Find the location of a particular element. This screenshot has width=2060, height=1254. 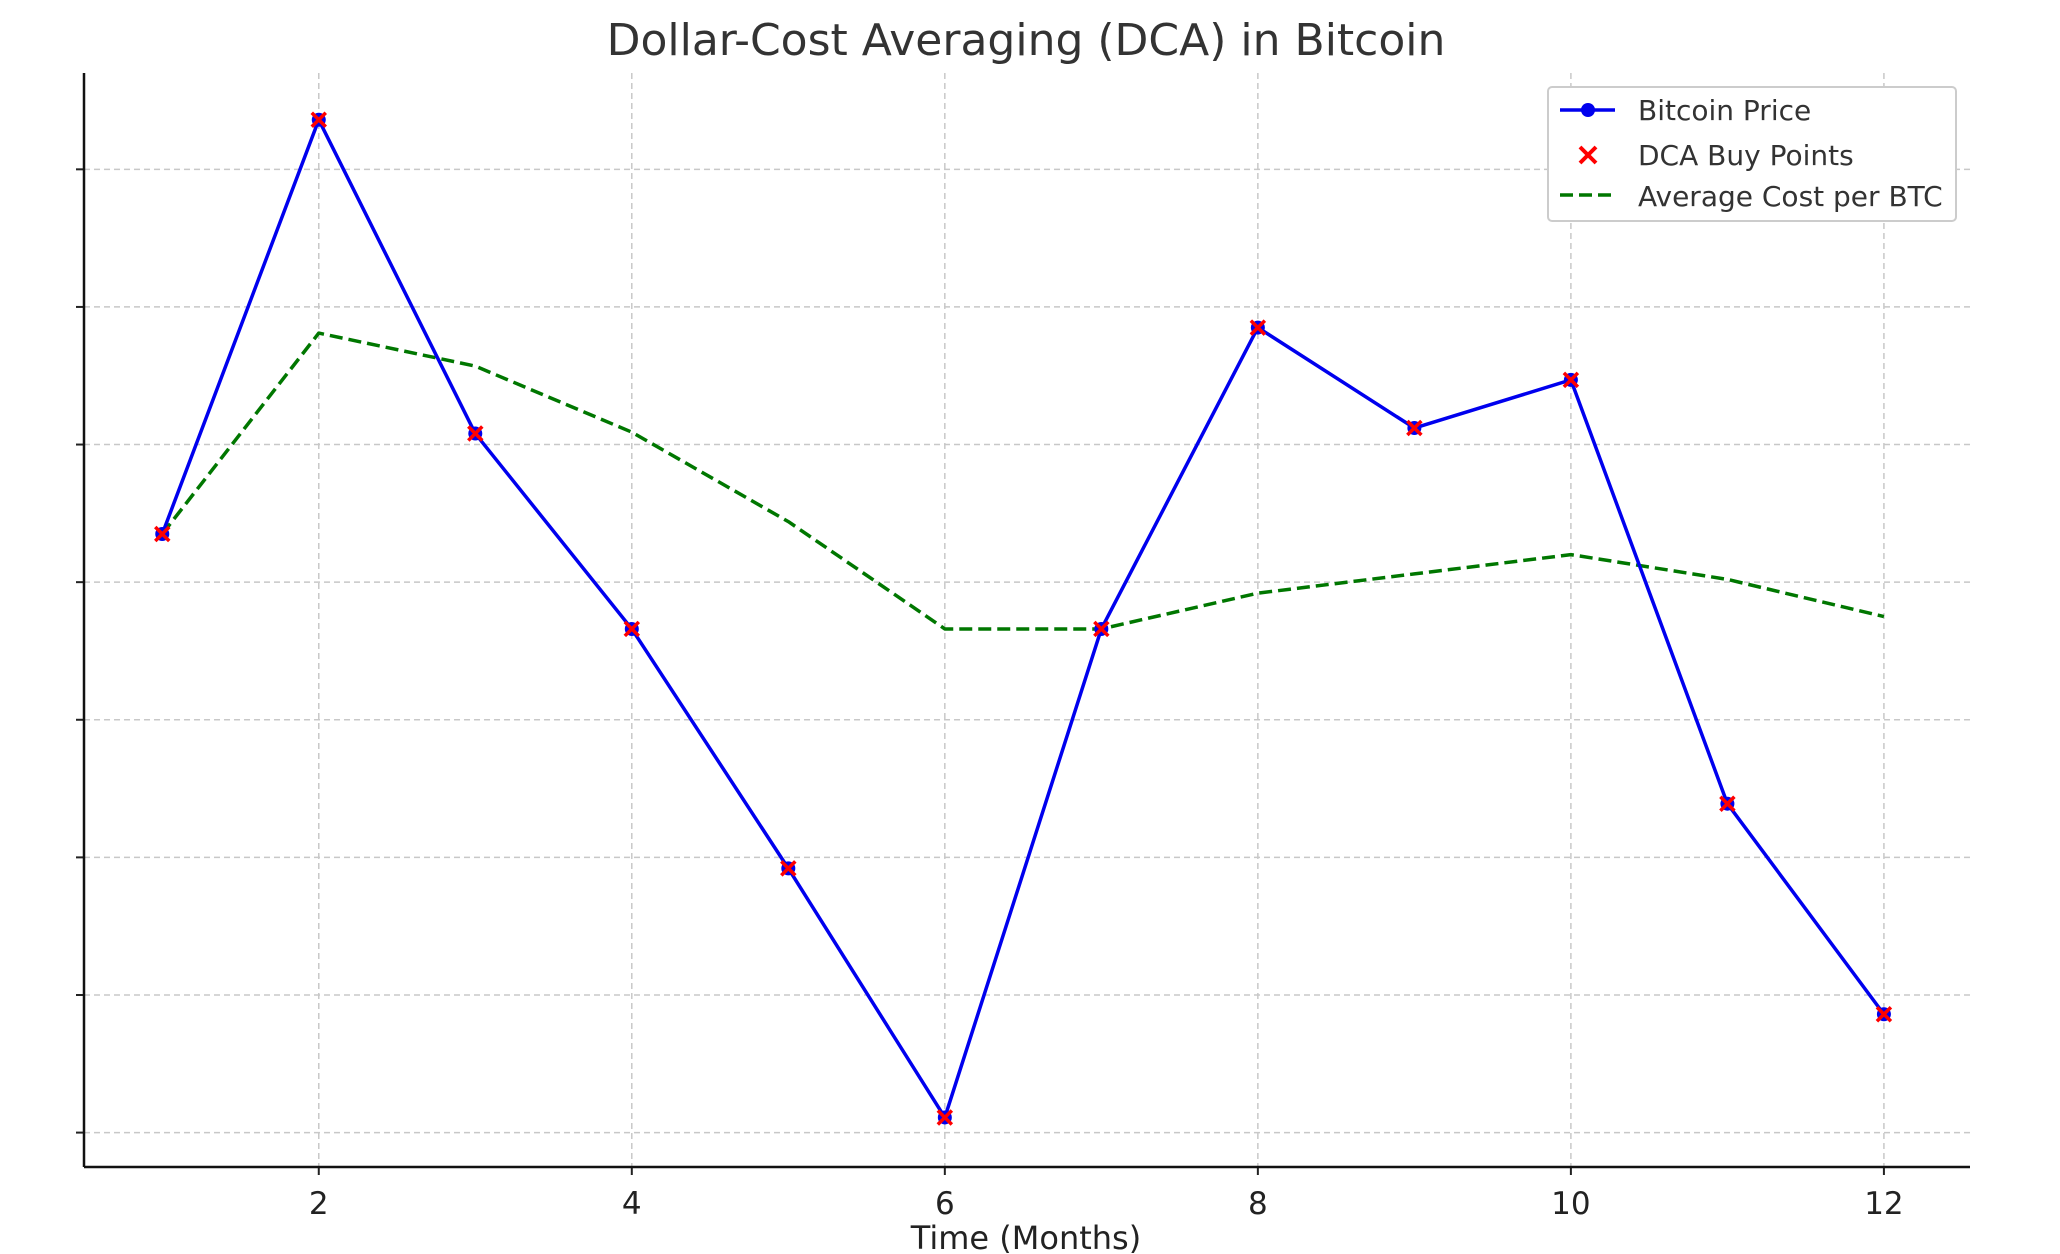

x-tick-label-10: 10 is located at coordinates (1570, 1204).